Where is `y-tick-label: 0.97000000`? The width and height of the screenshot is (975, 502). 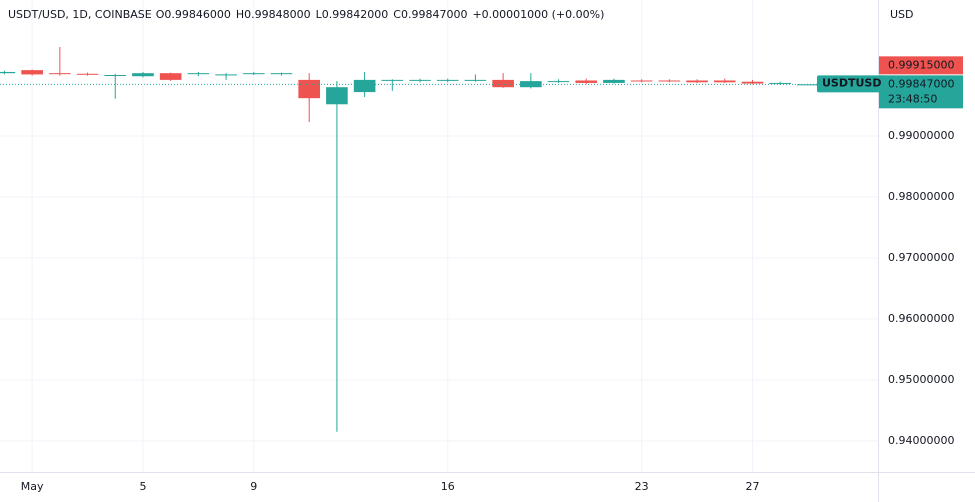
y-tick-label: 0.97000000 is located at coordinates (921, 257).